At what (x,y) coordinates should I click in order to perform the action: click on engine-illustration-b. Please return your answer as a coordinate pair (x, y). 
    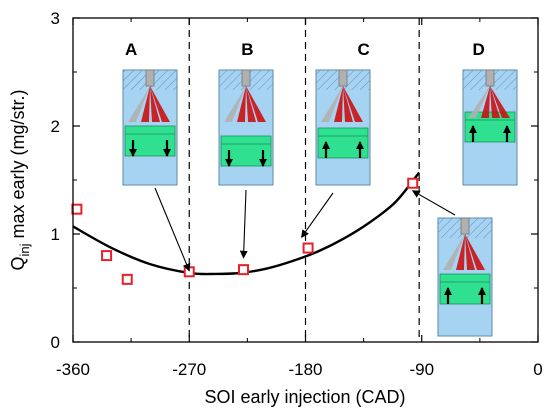
    Looking at the image, I should click on (246, 127).